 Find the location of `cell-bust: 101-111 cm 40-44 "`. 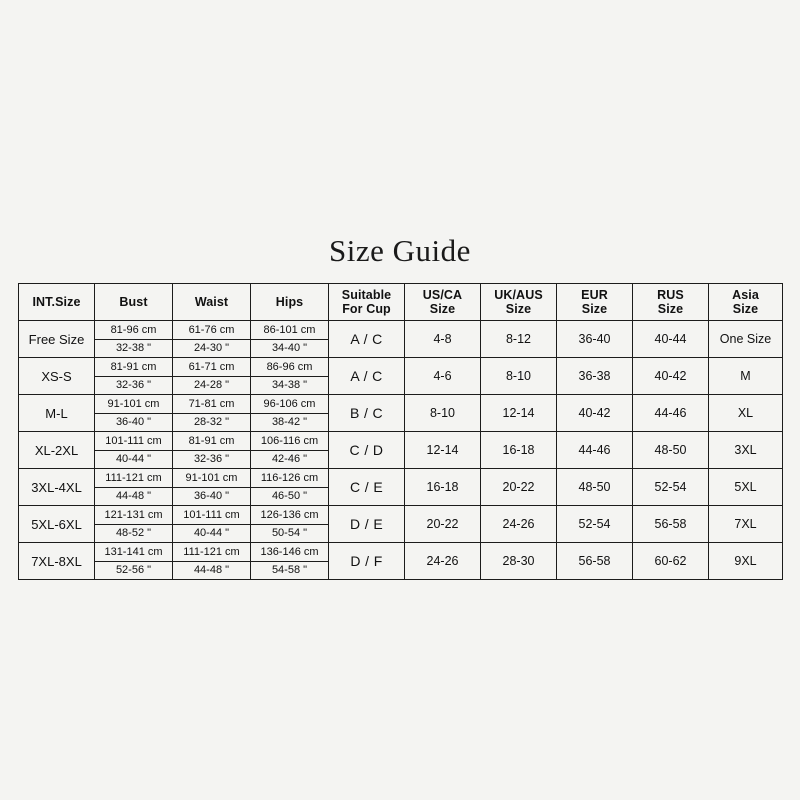

cell-bust: 101-111 cm 40-44 " is located at coordinates (133, 450).